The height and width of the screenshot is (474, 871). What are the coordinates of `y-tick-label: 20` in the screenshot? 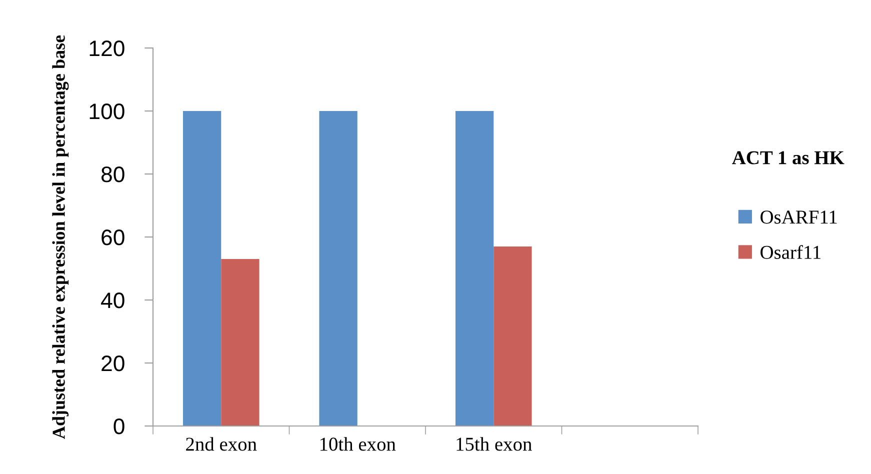 It's located at (113, 364).